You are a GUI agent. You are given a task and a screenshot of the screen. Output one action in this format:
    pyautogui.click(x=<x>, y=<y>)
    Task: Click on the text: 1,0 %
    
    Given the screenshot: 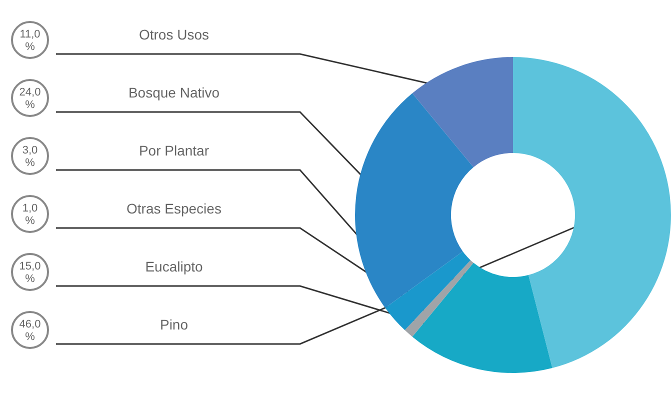 What is the action you would take?
    pyautogui.click(x=30, y=214)
    